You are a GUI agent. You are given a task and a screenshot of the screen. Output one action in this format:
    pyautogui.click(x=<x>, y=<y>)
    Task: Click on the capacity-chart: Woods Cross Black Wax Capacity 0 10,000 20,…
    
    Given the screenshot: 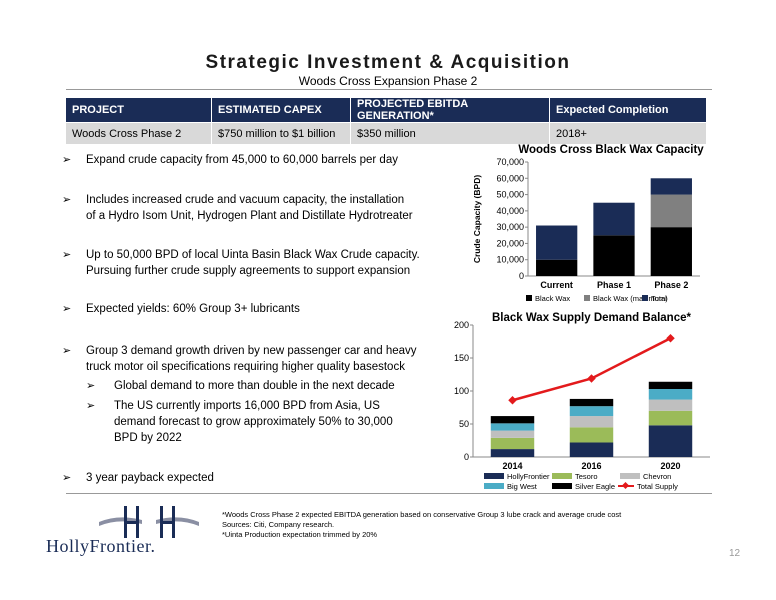 What is the action you would take?
    pyautogui.click(x=588, y=223)
    